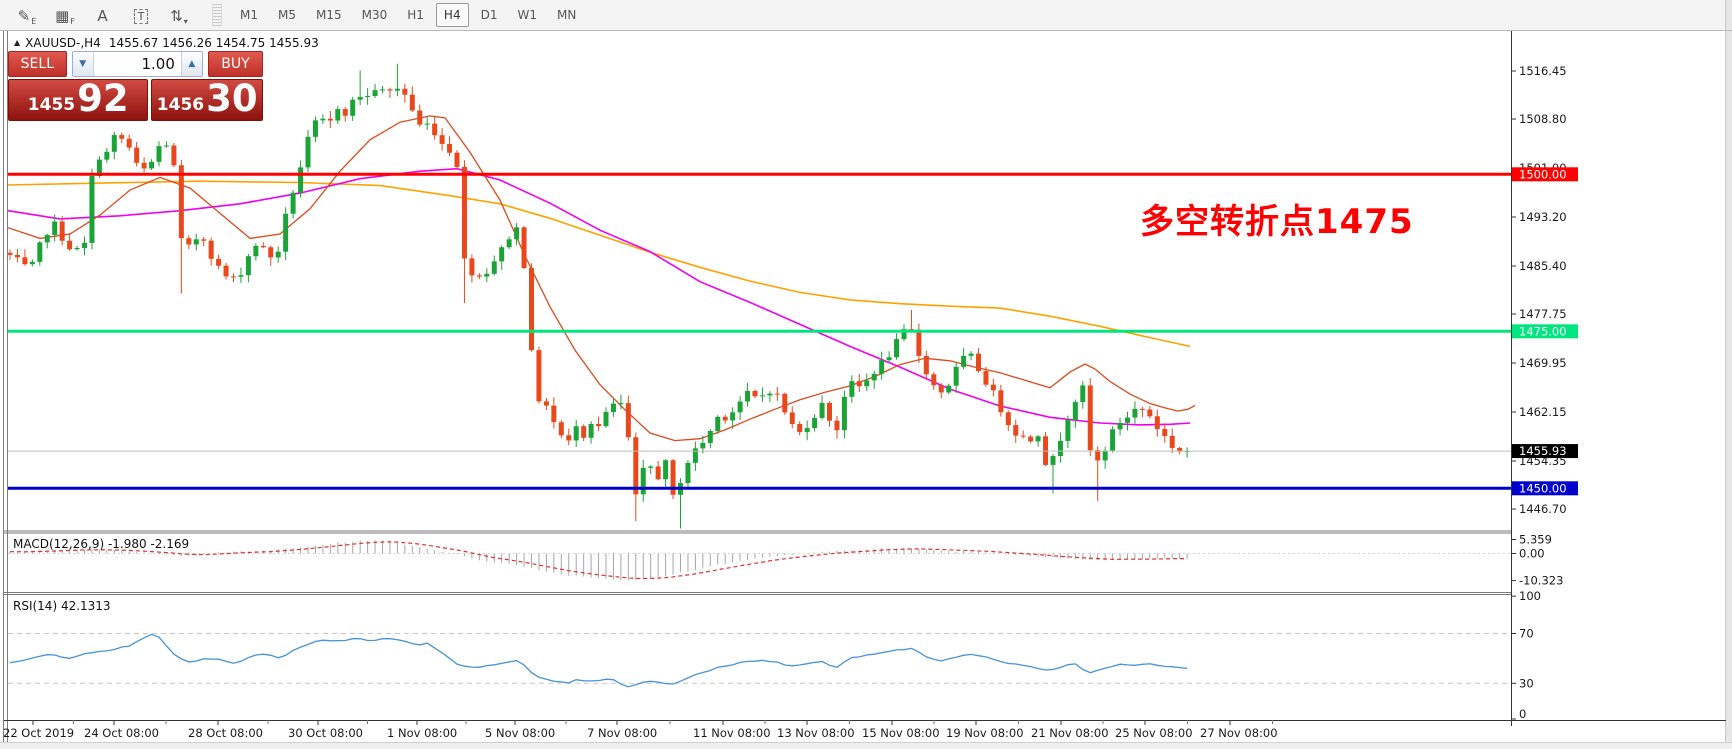  Describe the element at coordinates (325, 733) in the screenshot. I see `time-tick-label: 30 Oct 08:00` at that location.